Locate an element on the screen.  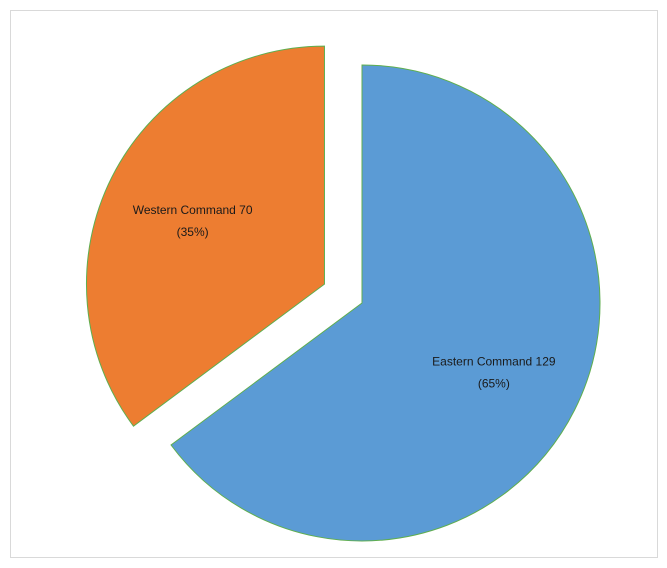
data-label-name-value: Western Command 70 is located at coordinates (193, 210).